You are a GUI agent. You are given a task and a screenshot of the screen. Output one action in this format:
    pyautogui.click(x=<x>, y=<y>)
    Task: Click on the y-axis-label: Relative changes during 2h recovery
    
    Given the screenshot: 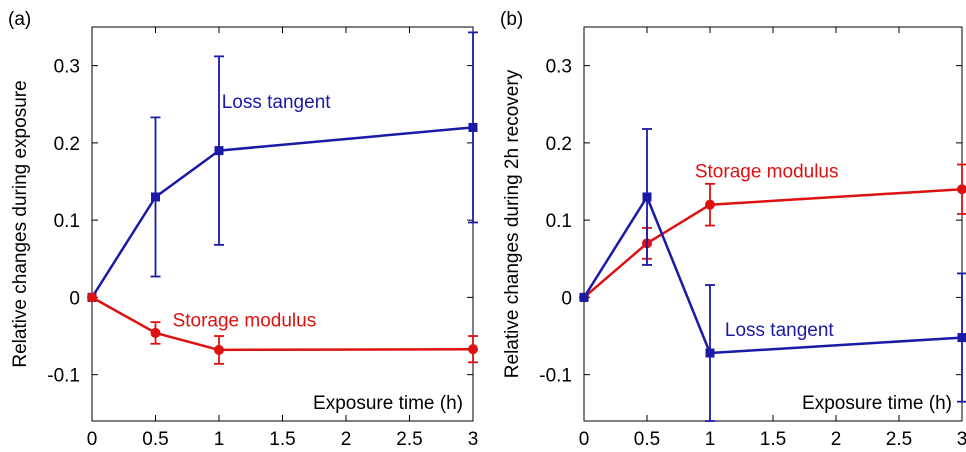 What is the action you would take?
    pyautogui.click(x=512, y=223)
    